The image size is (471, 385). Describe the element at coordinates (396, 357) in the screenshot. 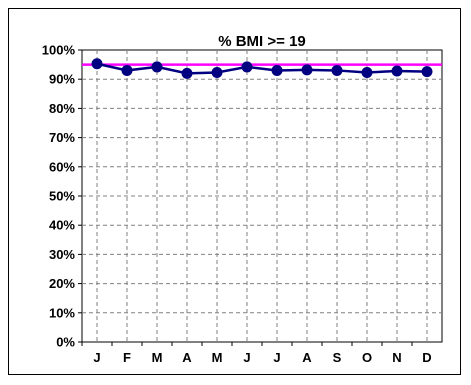

I see `x-tick-label: N` at that location.